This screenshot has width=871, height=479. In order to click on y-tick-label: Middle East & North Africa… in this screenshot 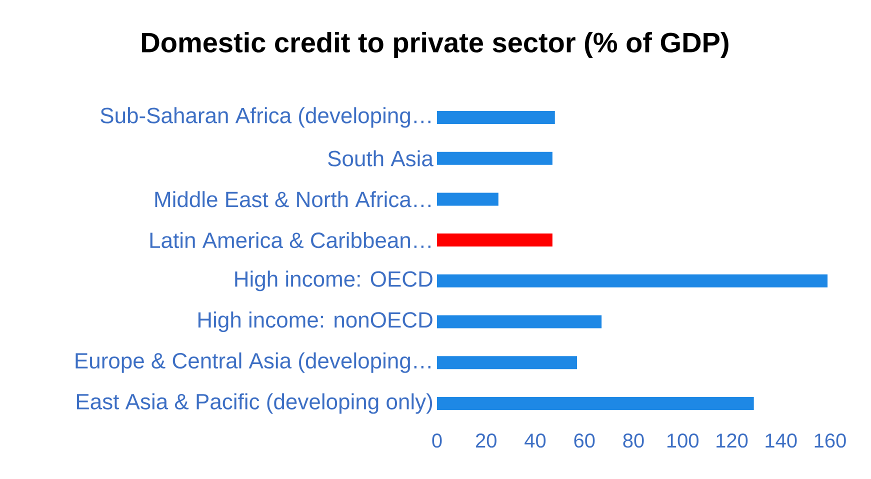, I will do `click(292, 199)`.